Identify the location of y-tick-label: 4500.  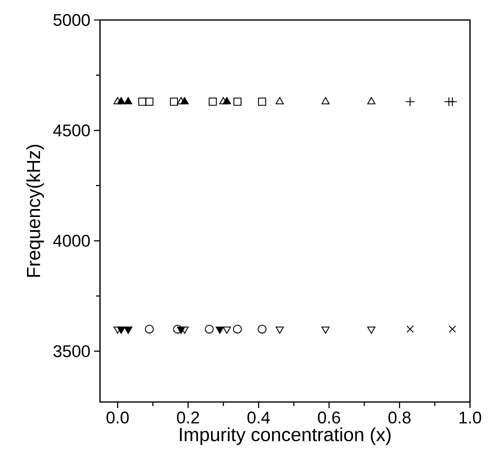
(71, 130).